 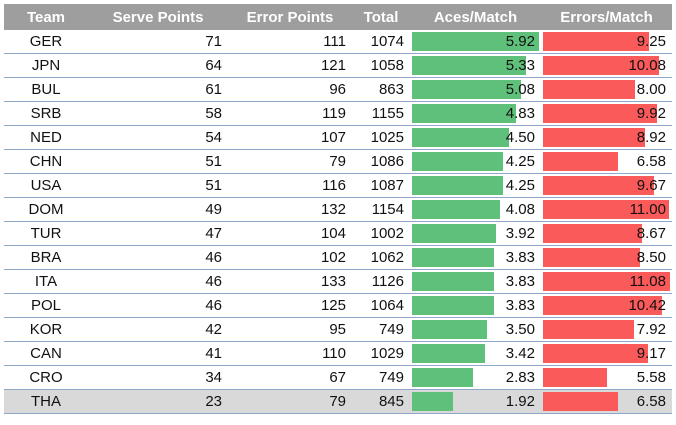 I want to click on errors-per-match-cell: 10.08, so click(x=606, y=65).